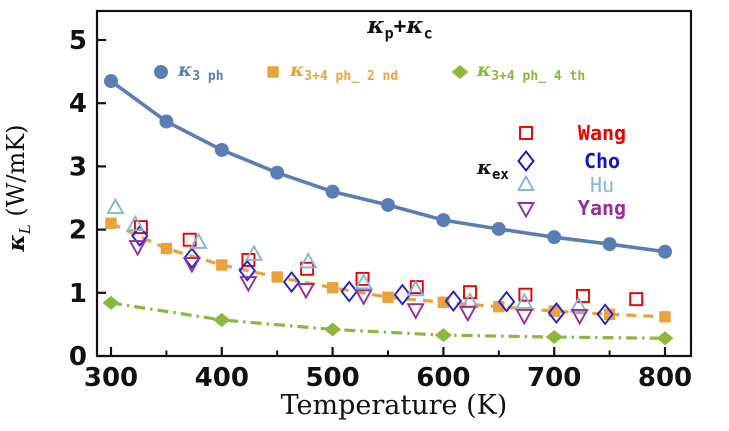 This screenshot has width=729, height=431. What do you see at coordinates (376, 25) in the screenshot?
I see `title-kappa-p: κ` at bounding box center [376, 25].